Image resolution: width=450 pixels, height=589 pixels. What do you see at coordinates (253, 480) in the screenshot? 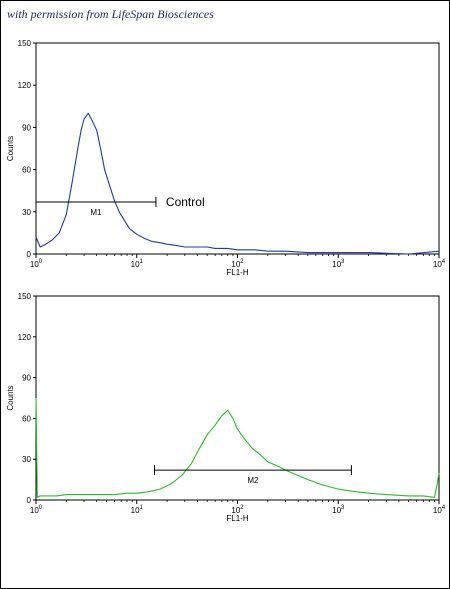
I see `gate-label: M2` at bounding box center [253, 480].